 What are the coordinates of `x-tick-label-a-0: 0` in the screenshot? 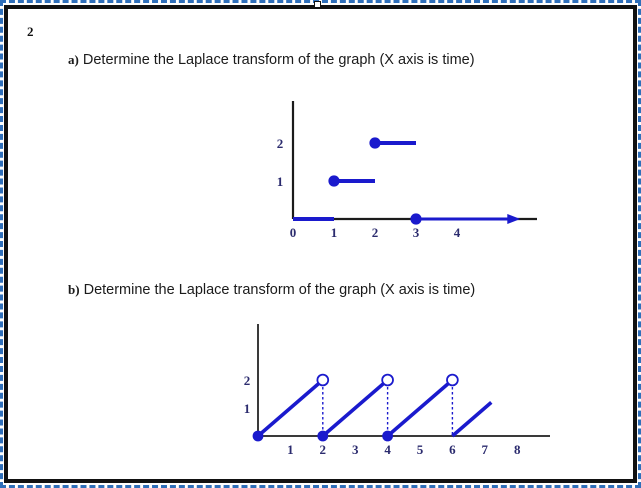 It's located at (293, 232).